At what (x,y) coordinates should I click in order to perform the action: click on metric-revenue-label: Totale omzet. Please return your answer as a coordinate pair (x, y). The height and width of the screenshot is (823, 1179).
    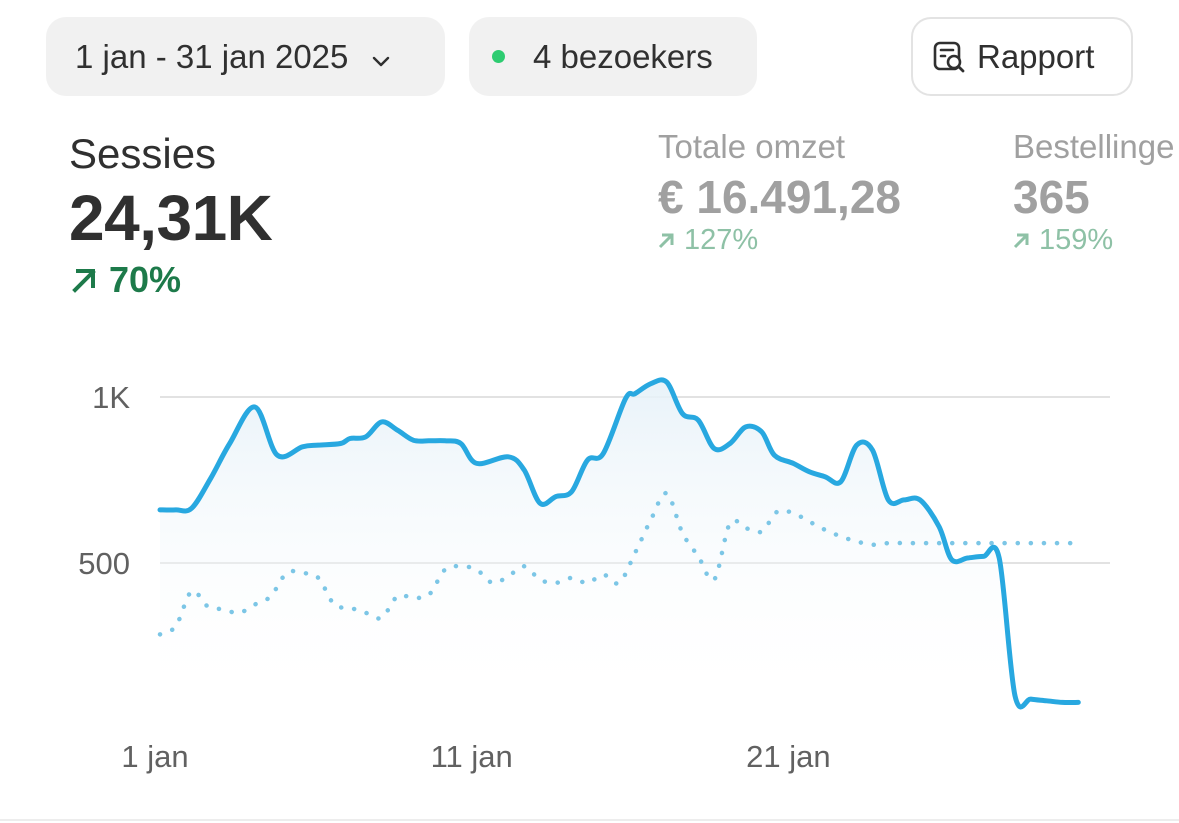
    Looking at the image, I should click on (752, 146).